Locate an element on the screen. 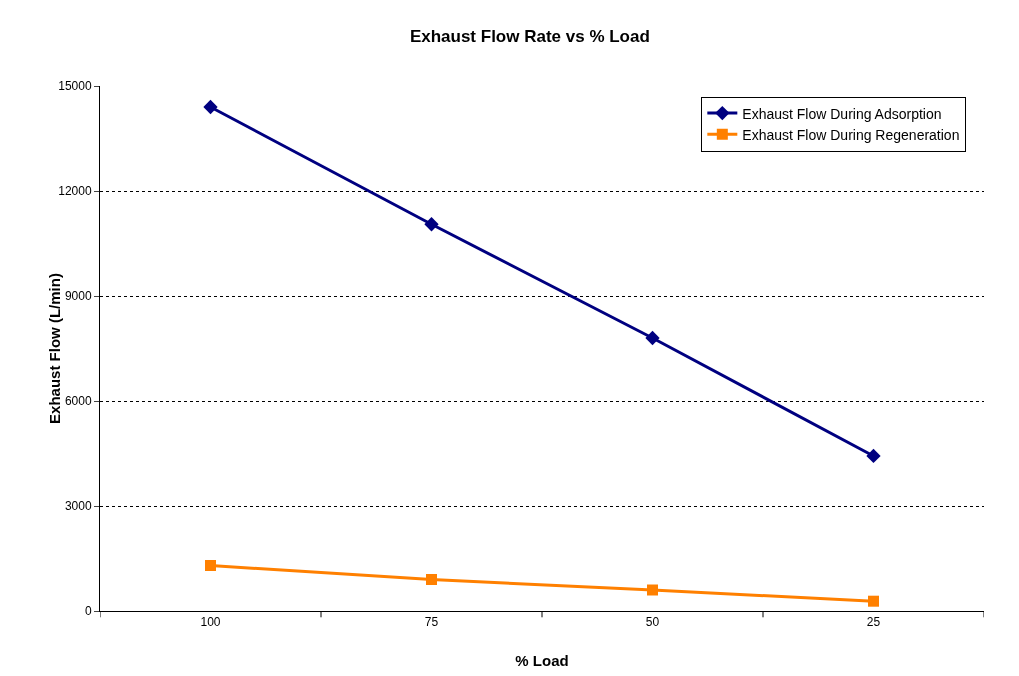 The width and height of the screenshot is (1019, 676). y-tick-label: 15000 is located at coordinates (75, 86).